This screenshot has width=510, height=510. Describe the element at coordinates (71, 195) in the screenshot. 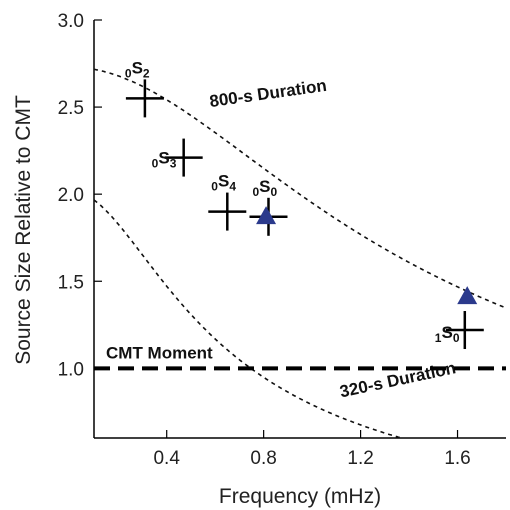

I see `y-tick-label: 2.0` at that location.